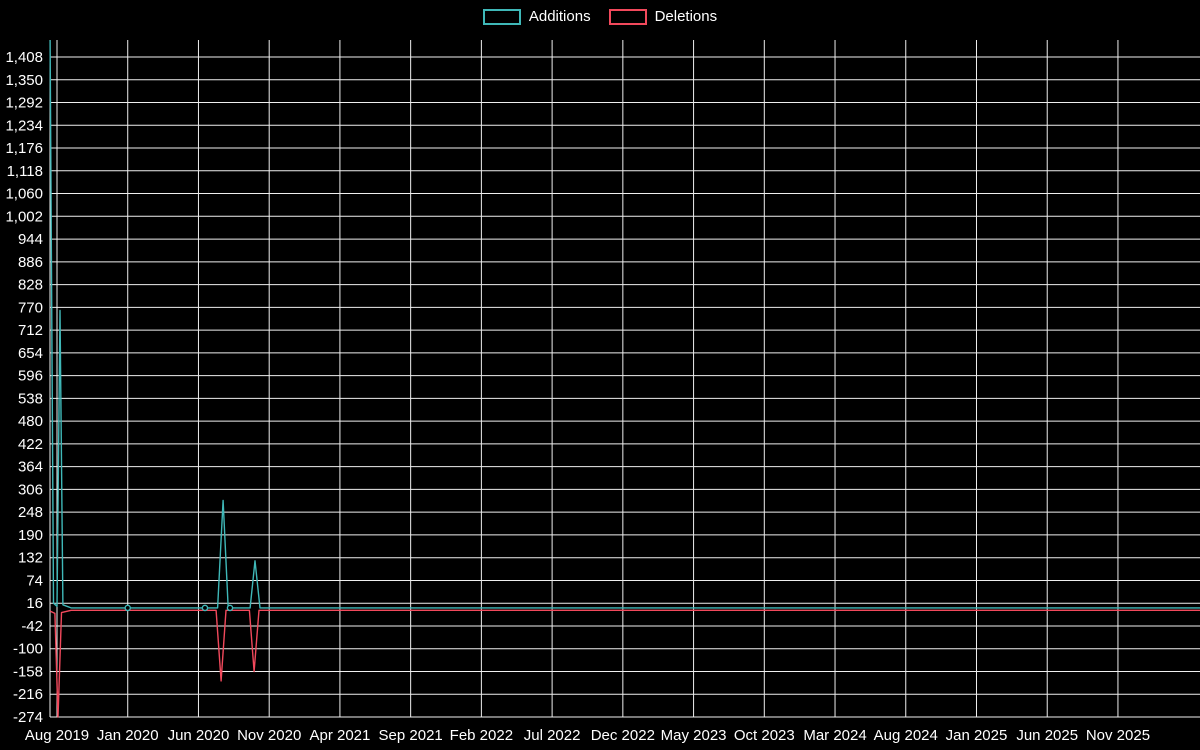  I want to click on x-tick-label: Aug 2024, so click(906, 735).